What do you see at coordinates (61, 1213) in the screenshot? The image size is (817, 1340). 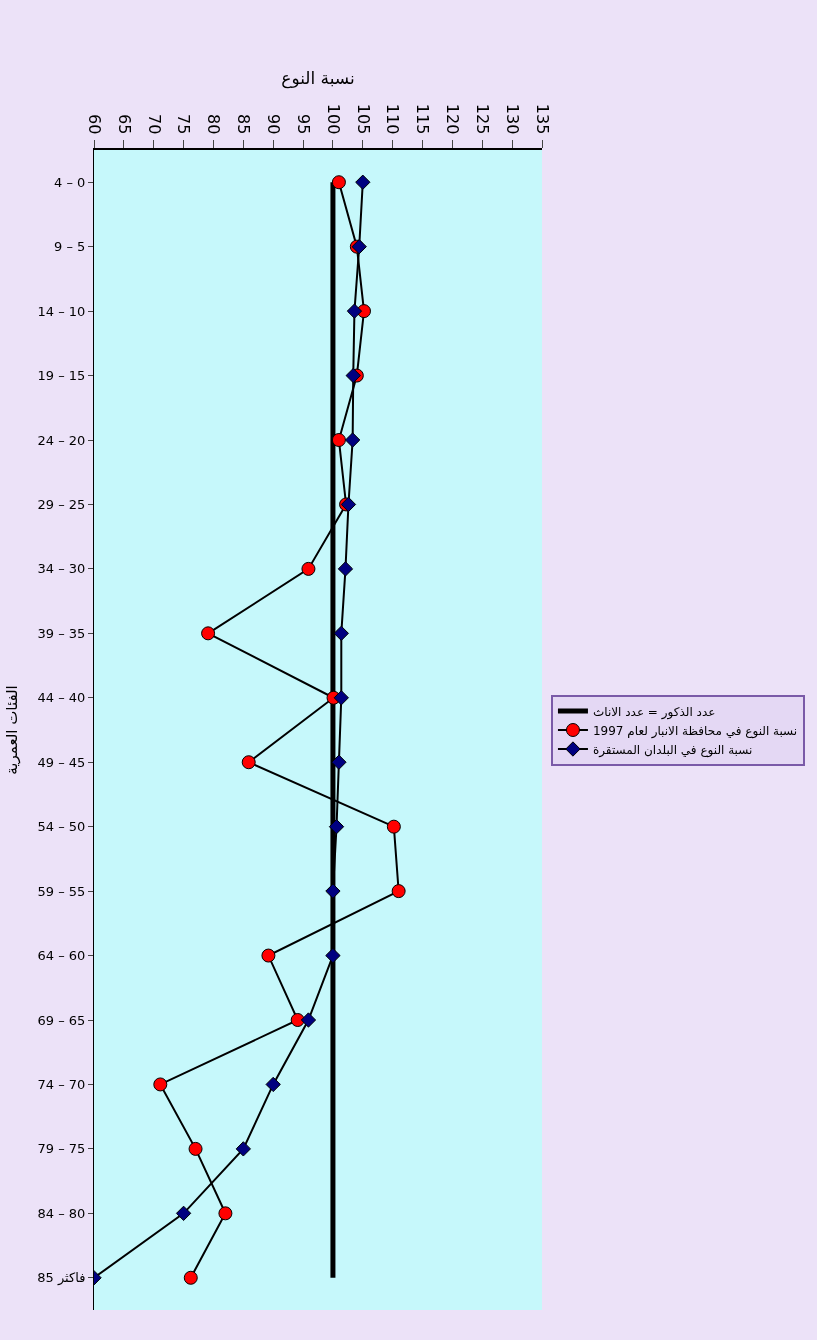 I see `y-tick-label: 84 – 80` at bounding box center [61, 1213].